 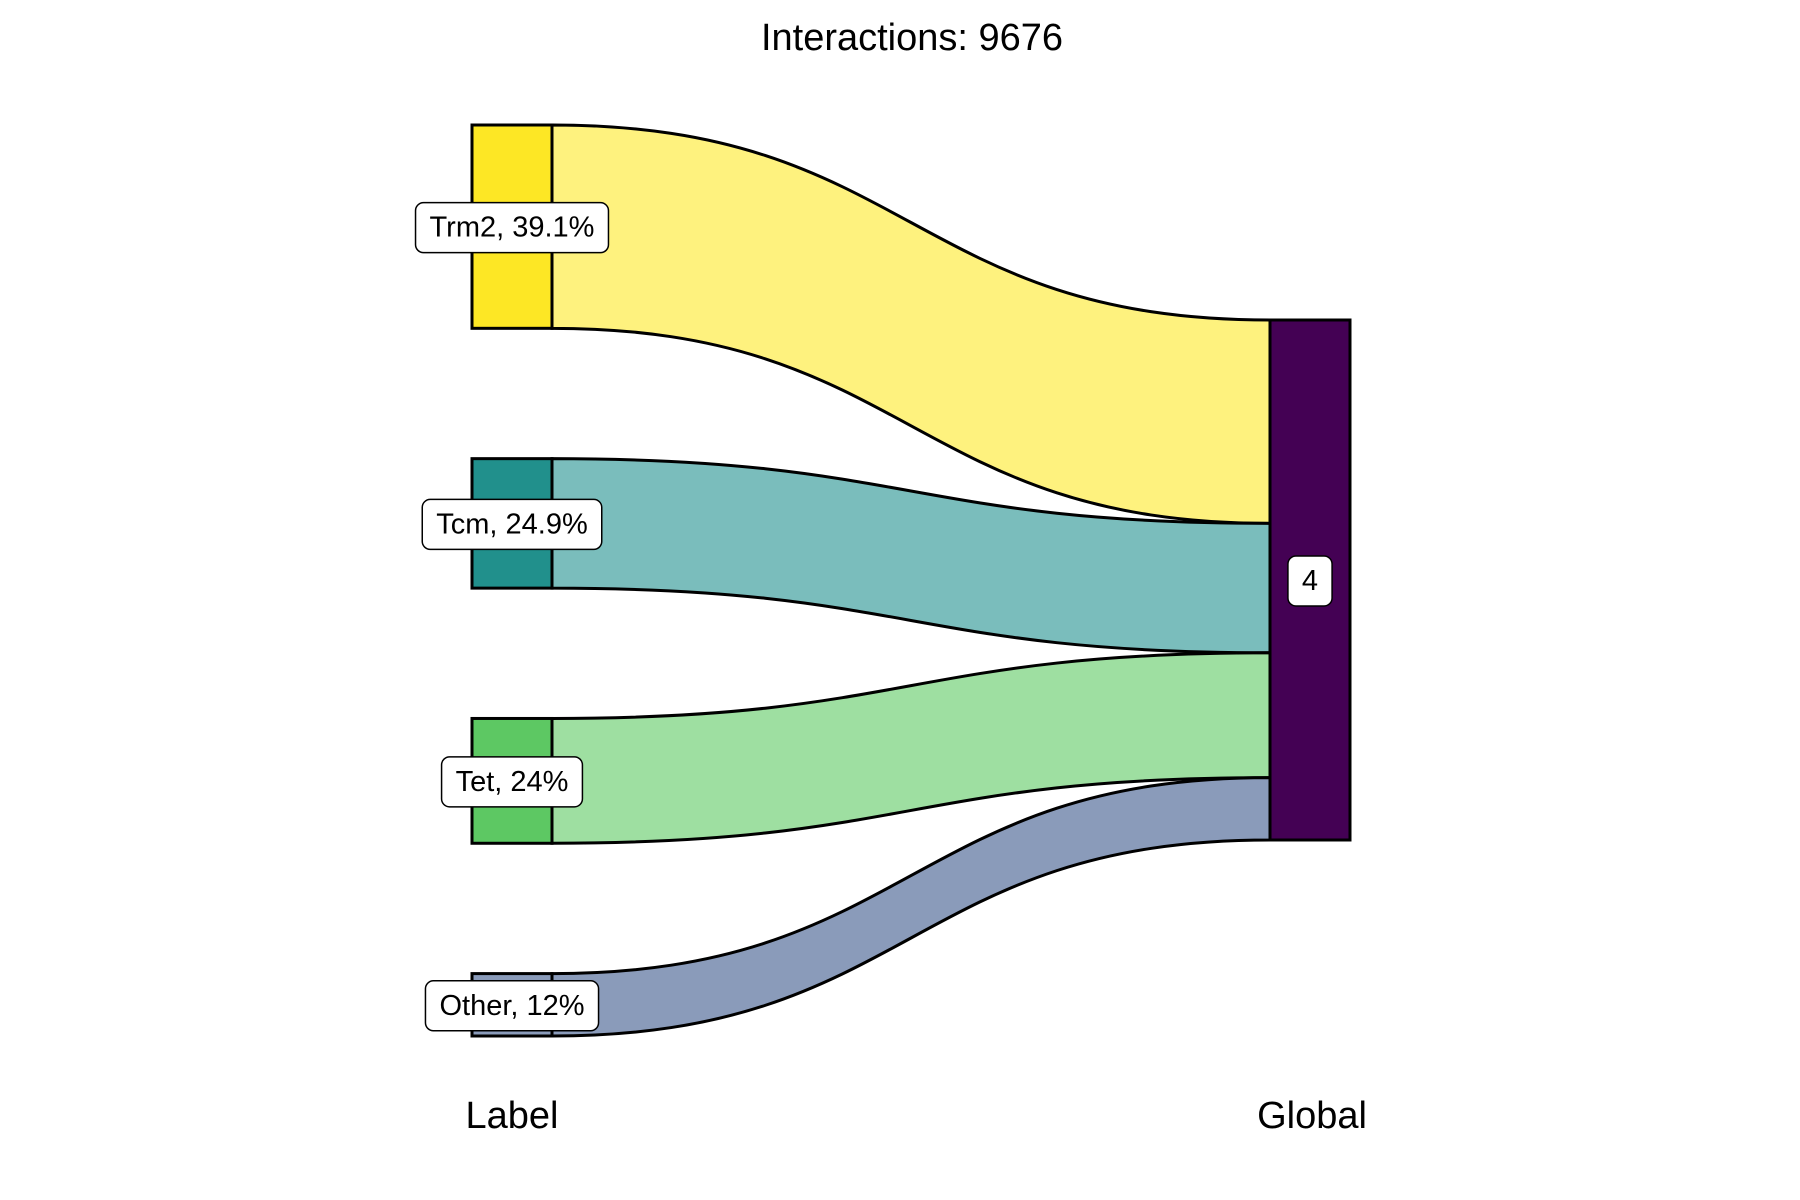 I want to click on chart-title: Interactions: 9676, so click(x=912, y=38).